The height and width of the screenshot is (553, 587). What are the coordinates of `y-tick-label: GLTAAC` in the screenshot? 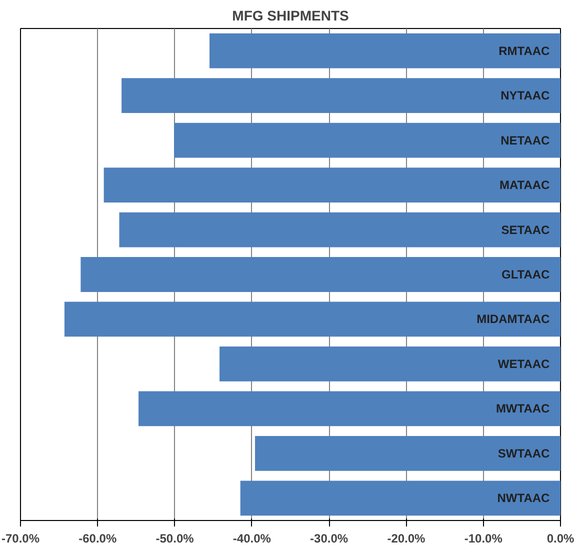 It's located at (525, 275).